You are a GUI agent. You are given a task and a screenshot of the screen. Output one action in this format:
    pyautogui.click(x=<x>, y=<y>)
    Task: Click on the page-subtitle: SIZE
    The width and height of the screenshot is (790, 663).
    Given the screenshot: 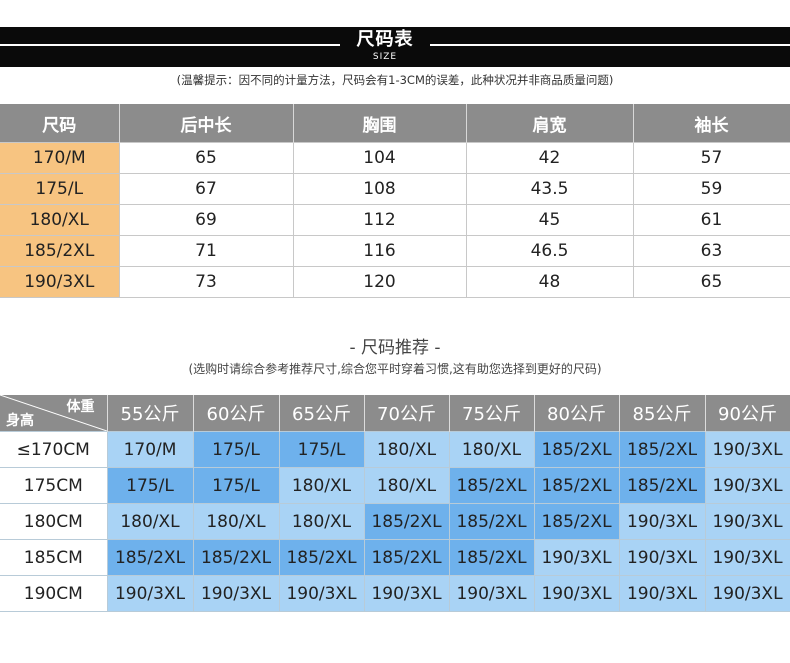 What is the action you would take?
    pyautogui.click(x=385, y=57)
    